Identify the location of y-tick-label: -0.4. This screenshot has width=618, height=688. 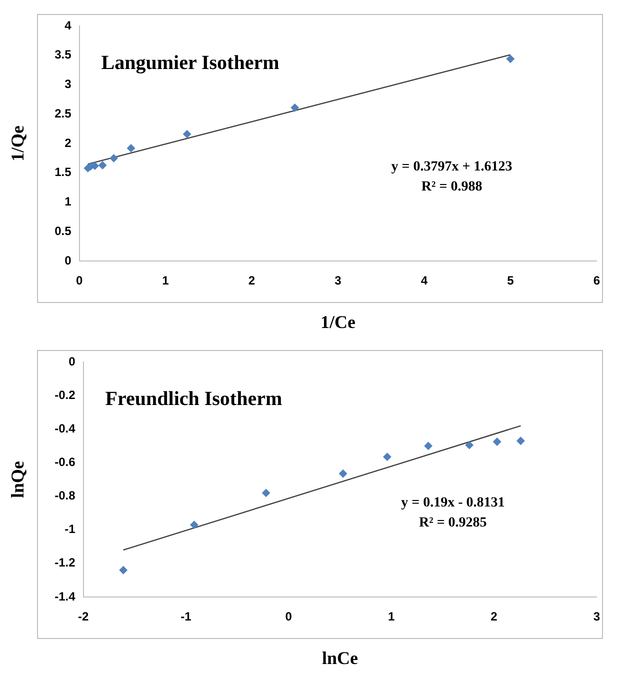
(65, 428).